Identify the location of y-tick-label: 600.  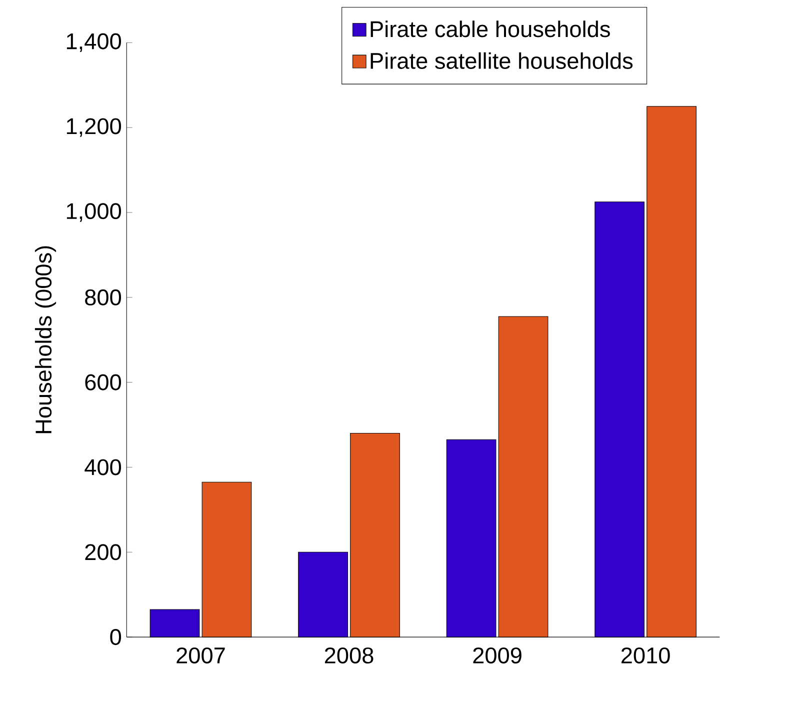
(103, 382).